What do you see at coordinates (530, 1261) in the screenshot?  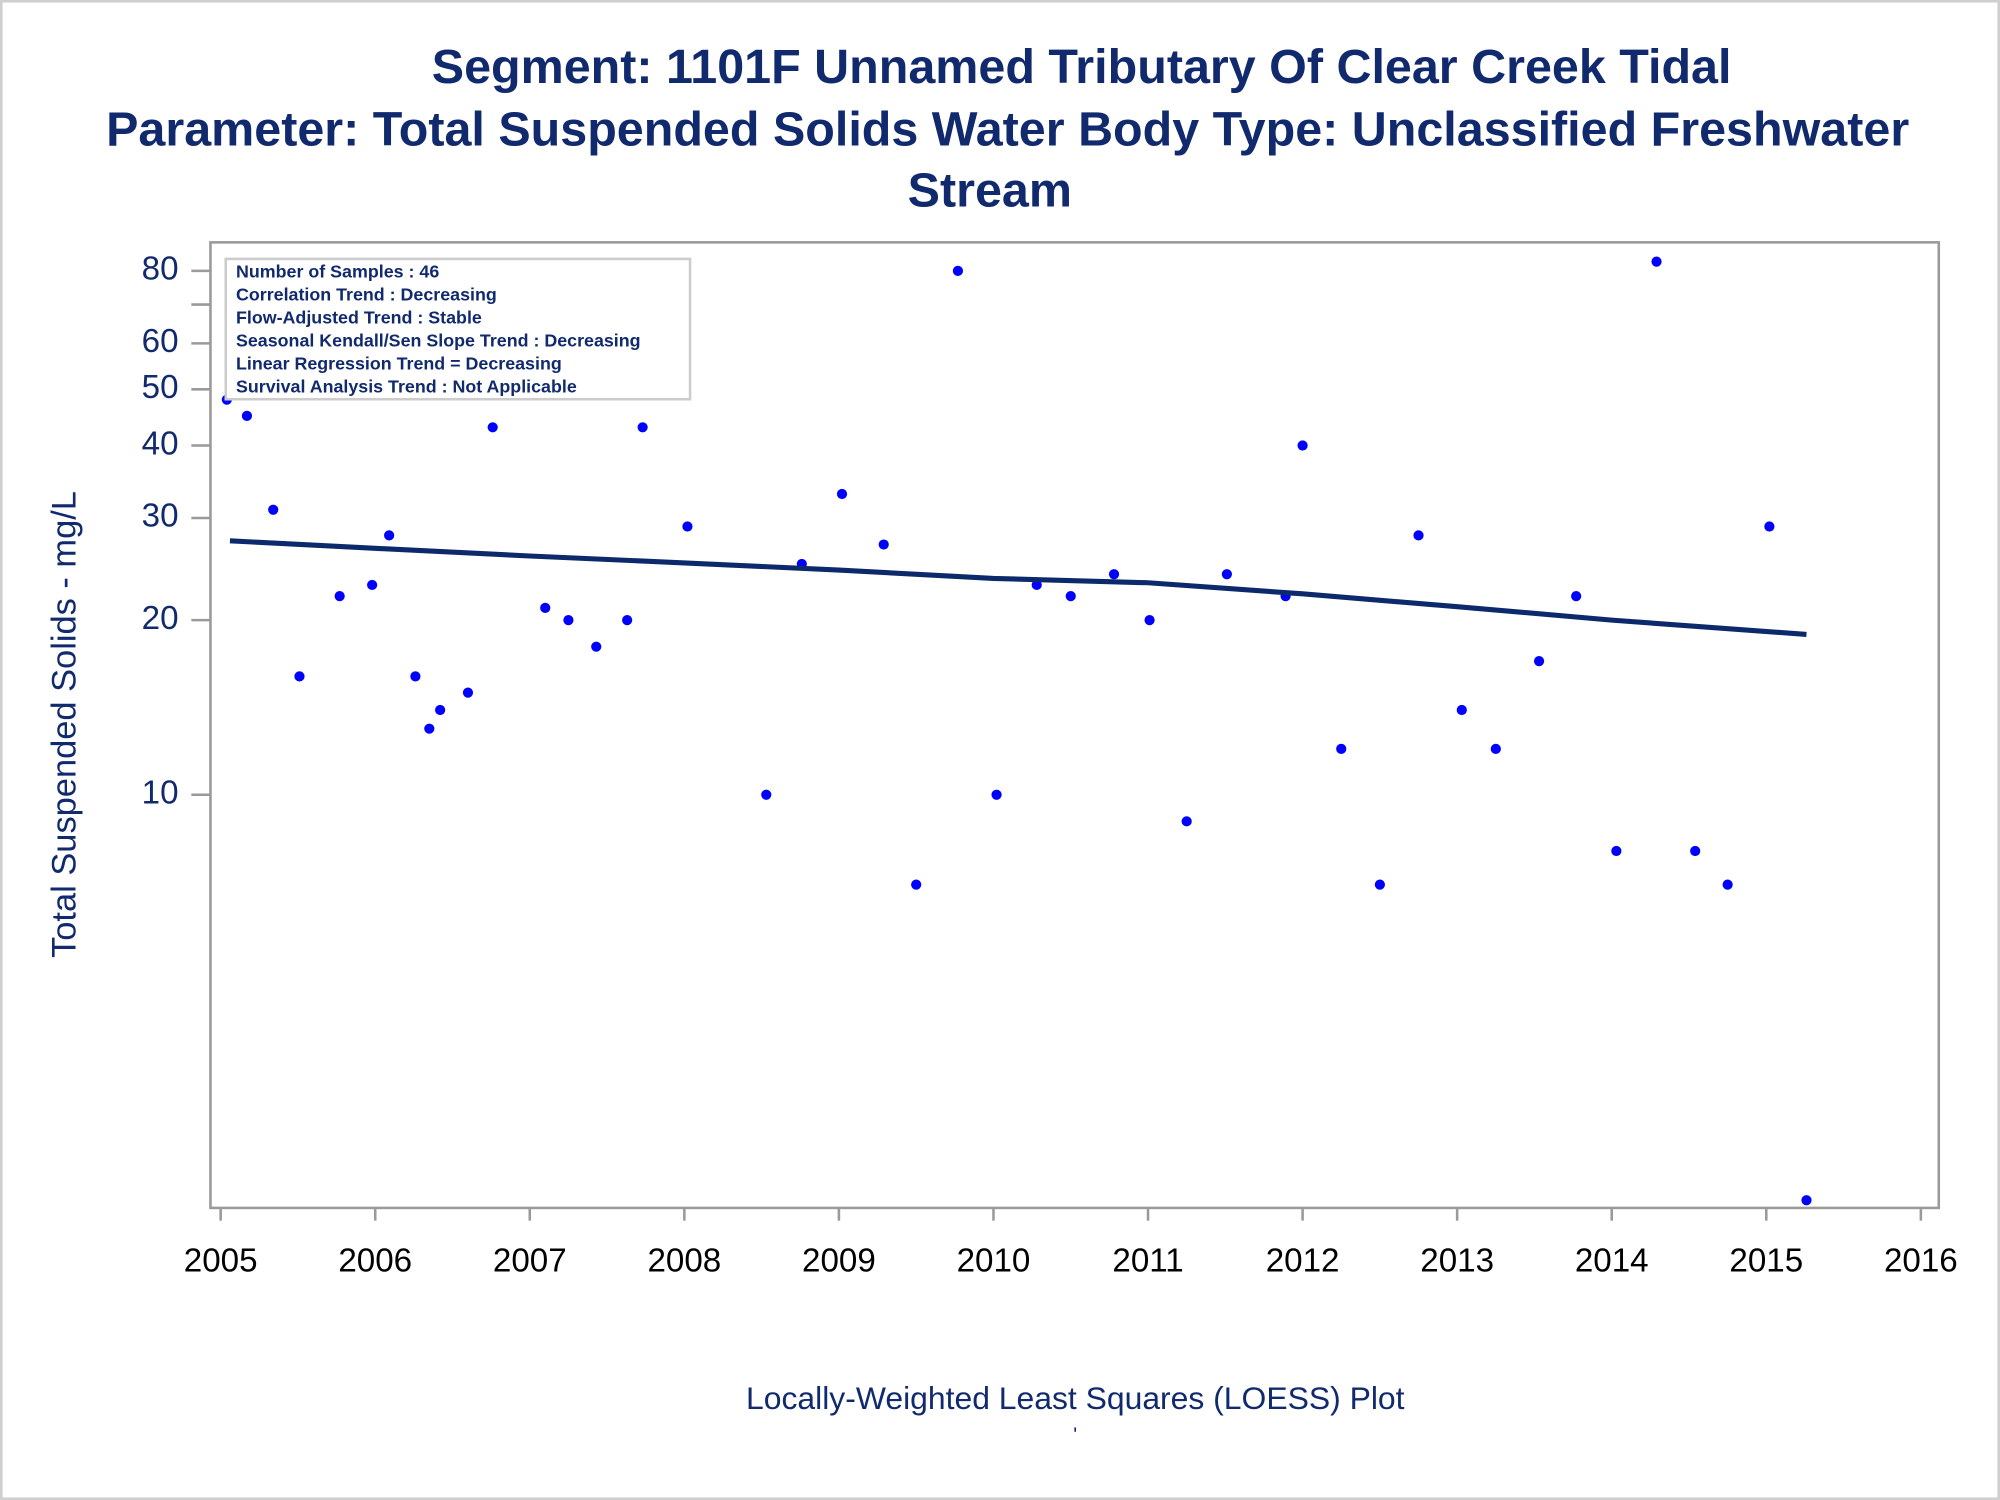 I see `x-tick-label: 2007` at bounding box center [530, 1261].